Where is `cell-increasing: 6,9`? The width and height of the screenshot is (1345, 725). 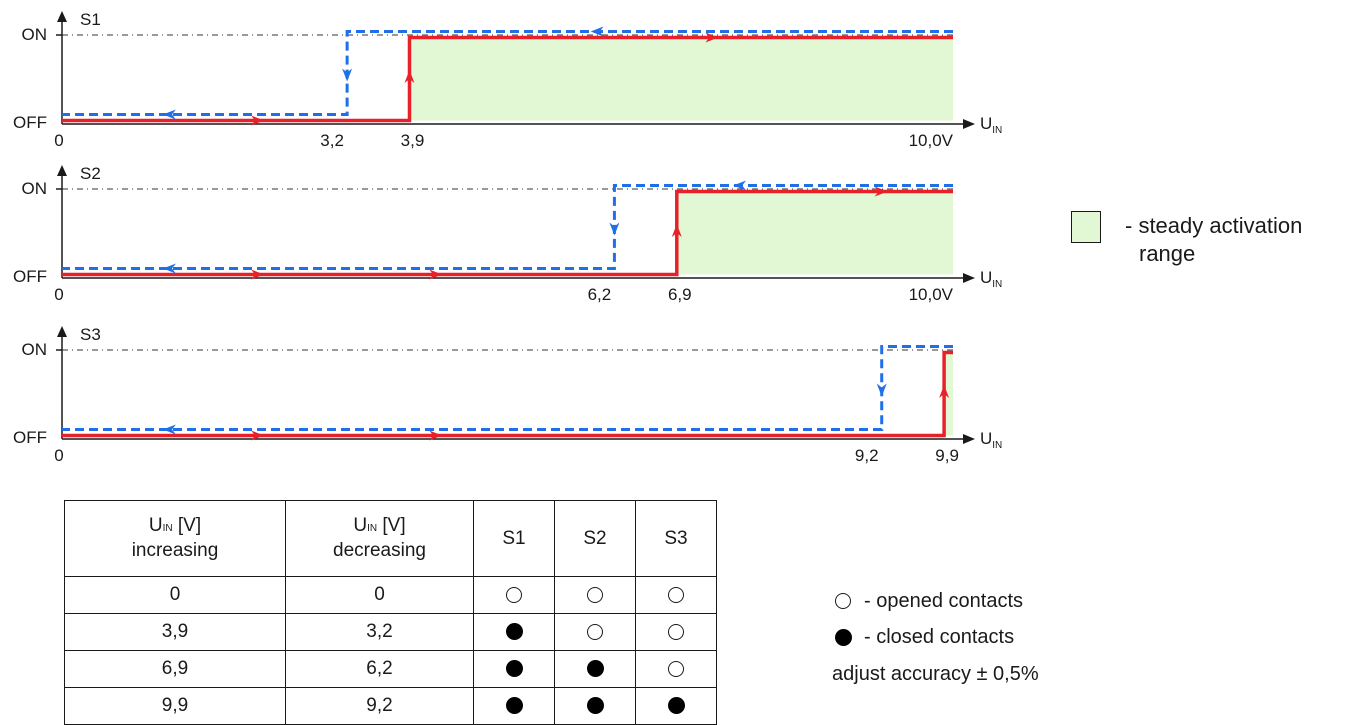 cell-increasing: 6,9 is located at coordinates (175, 669).